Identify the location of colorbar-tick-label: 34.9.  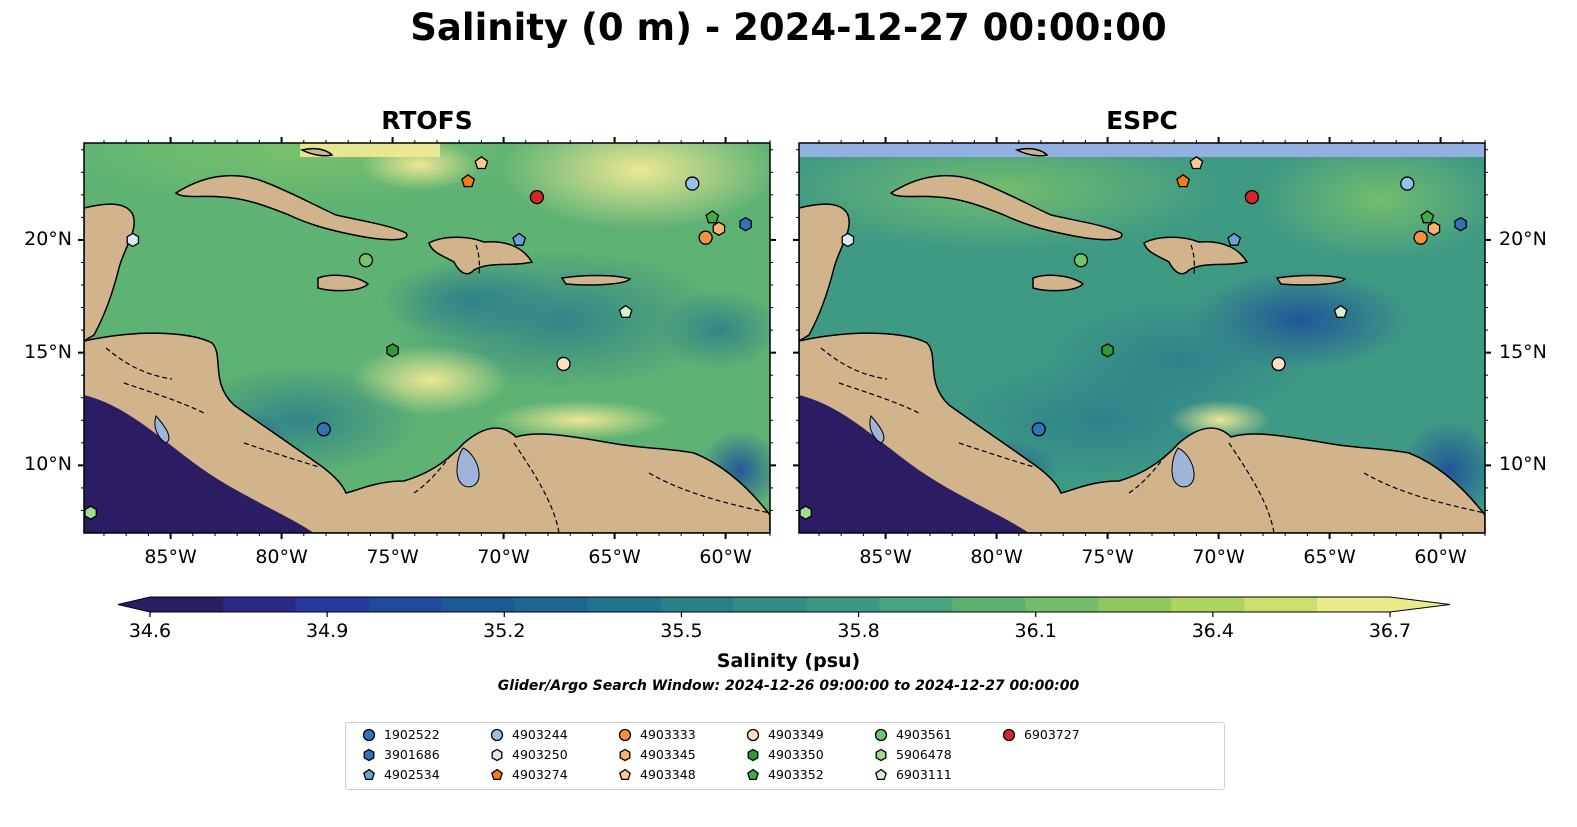
(327, 631).